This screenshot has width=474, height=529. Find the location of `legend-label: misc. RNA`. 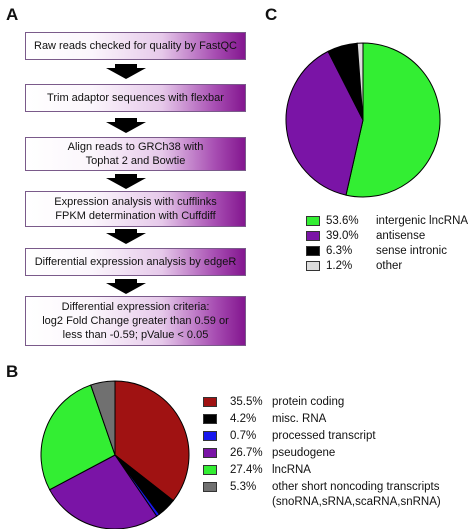

legend-label: misc. RNA is located at coordinates (299, 418).